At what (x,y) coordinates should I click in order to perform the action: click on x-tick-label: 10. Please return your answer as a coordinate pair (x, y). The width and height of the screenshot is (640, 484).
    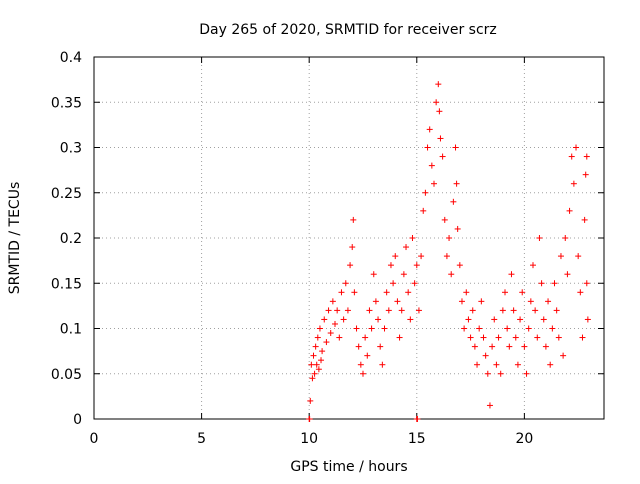
    Looking at the image, I should click on (309, 439).